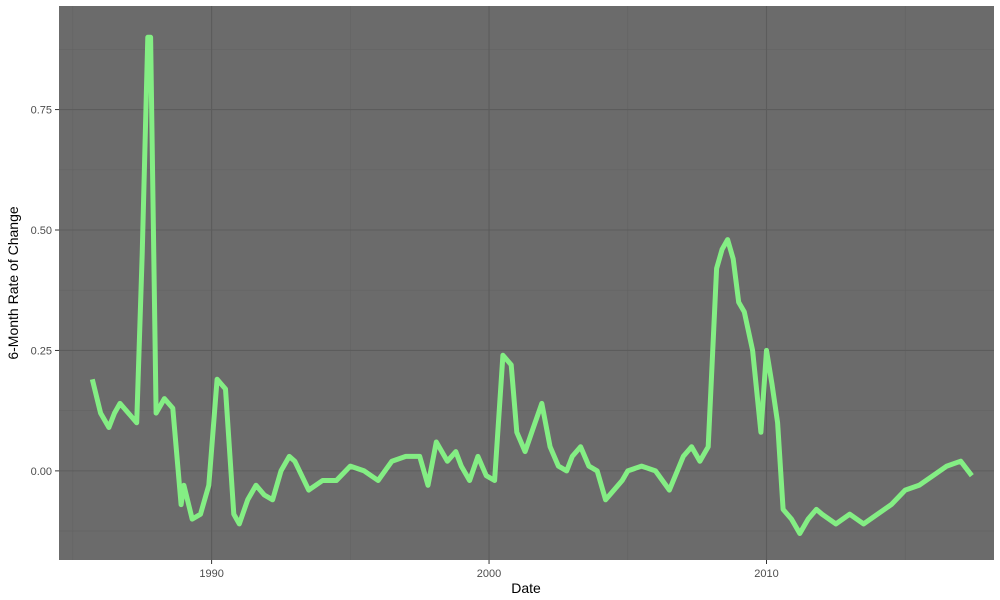 This screenshot has width=1000, height=600. What do you see at coordinates (211, 574) in the screenshot?
I see `x-tick-label: 1990` at bounding box center [211, 574].